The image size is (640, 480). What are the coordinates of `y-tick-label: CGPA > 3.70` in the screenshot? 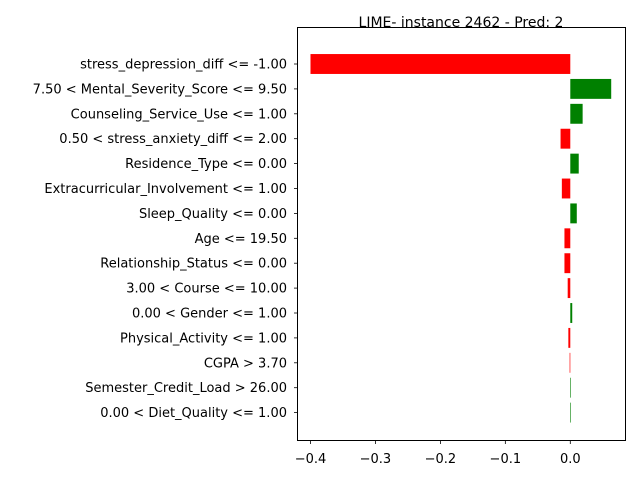 It's located at (245, 363).